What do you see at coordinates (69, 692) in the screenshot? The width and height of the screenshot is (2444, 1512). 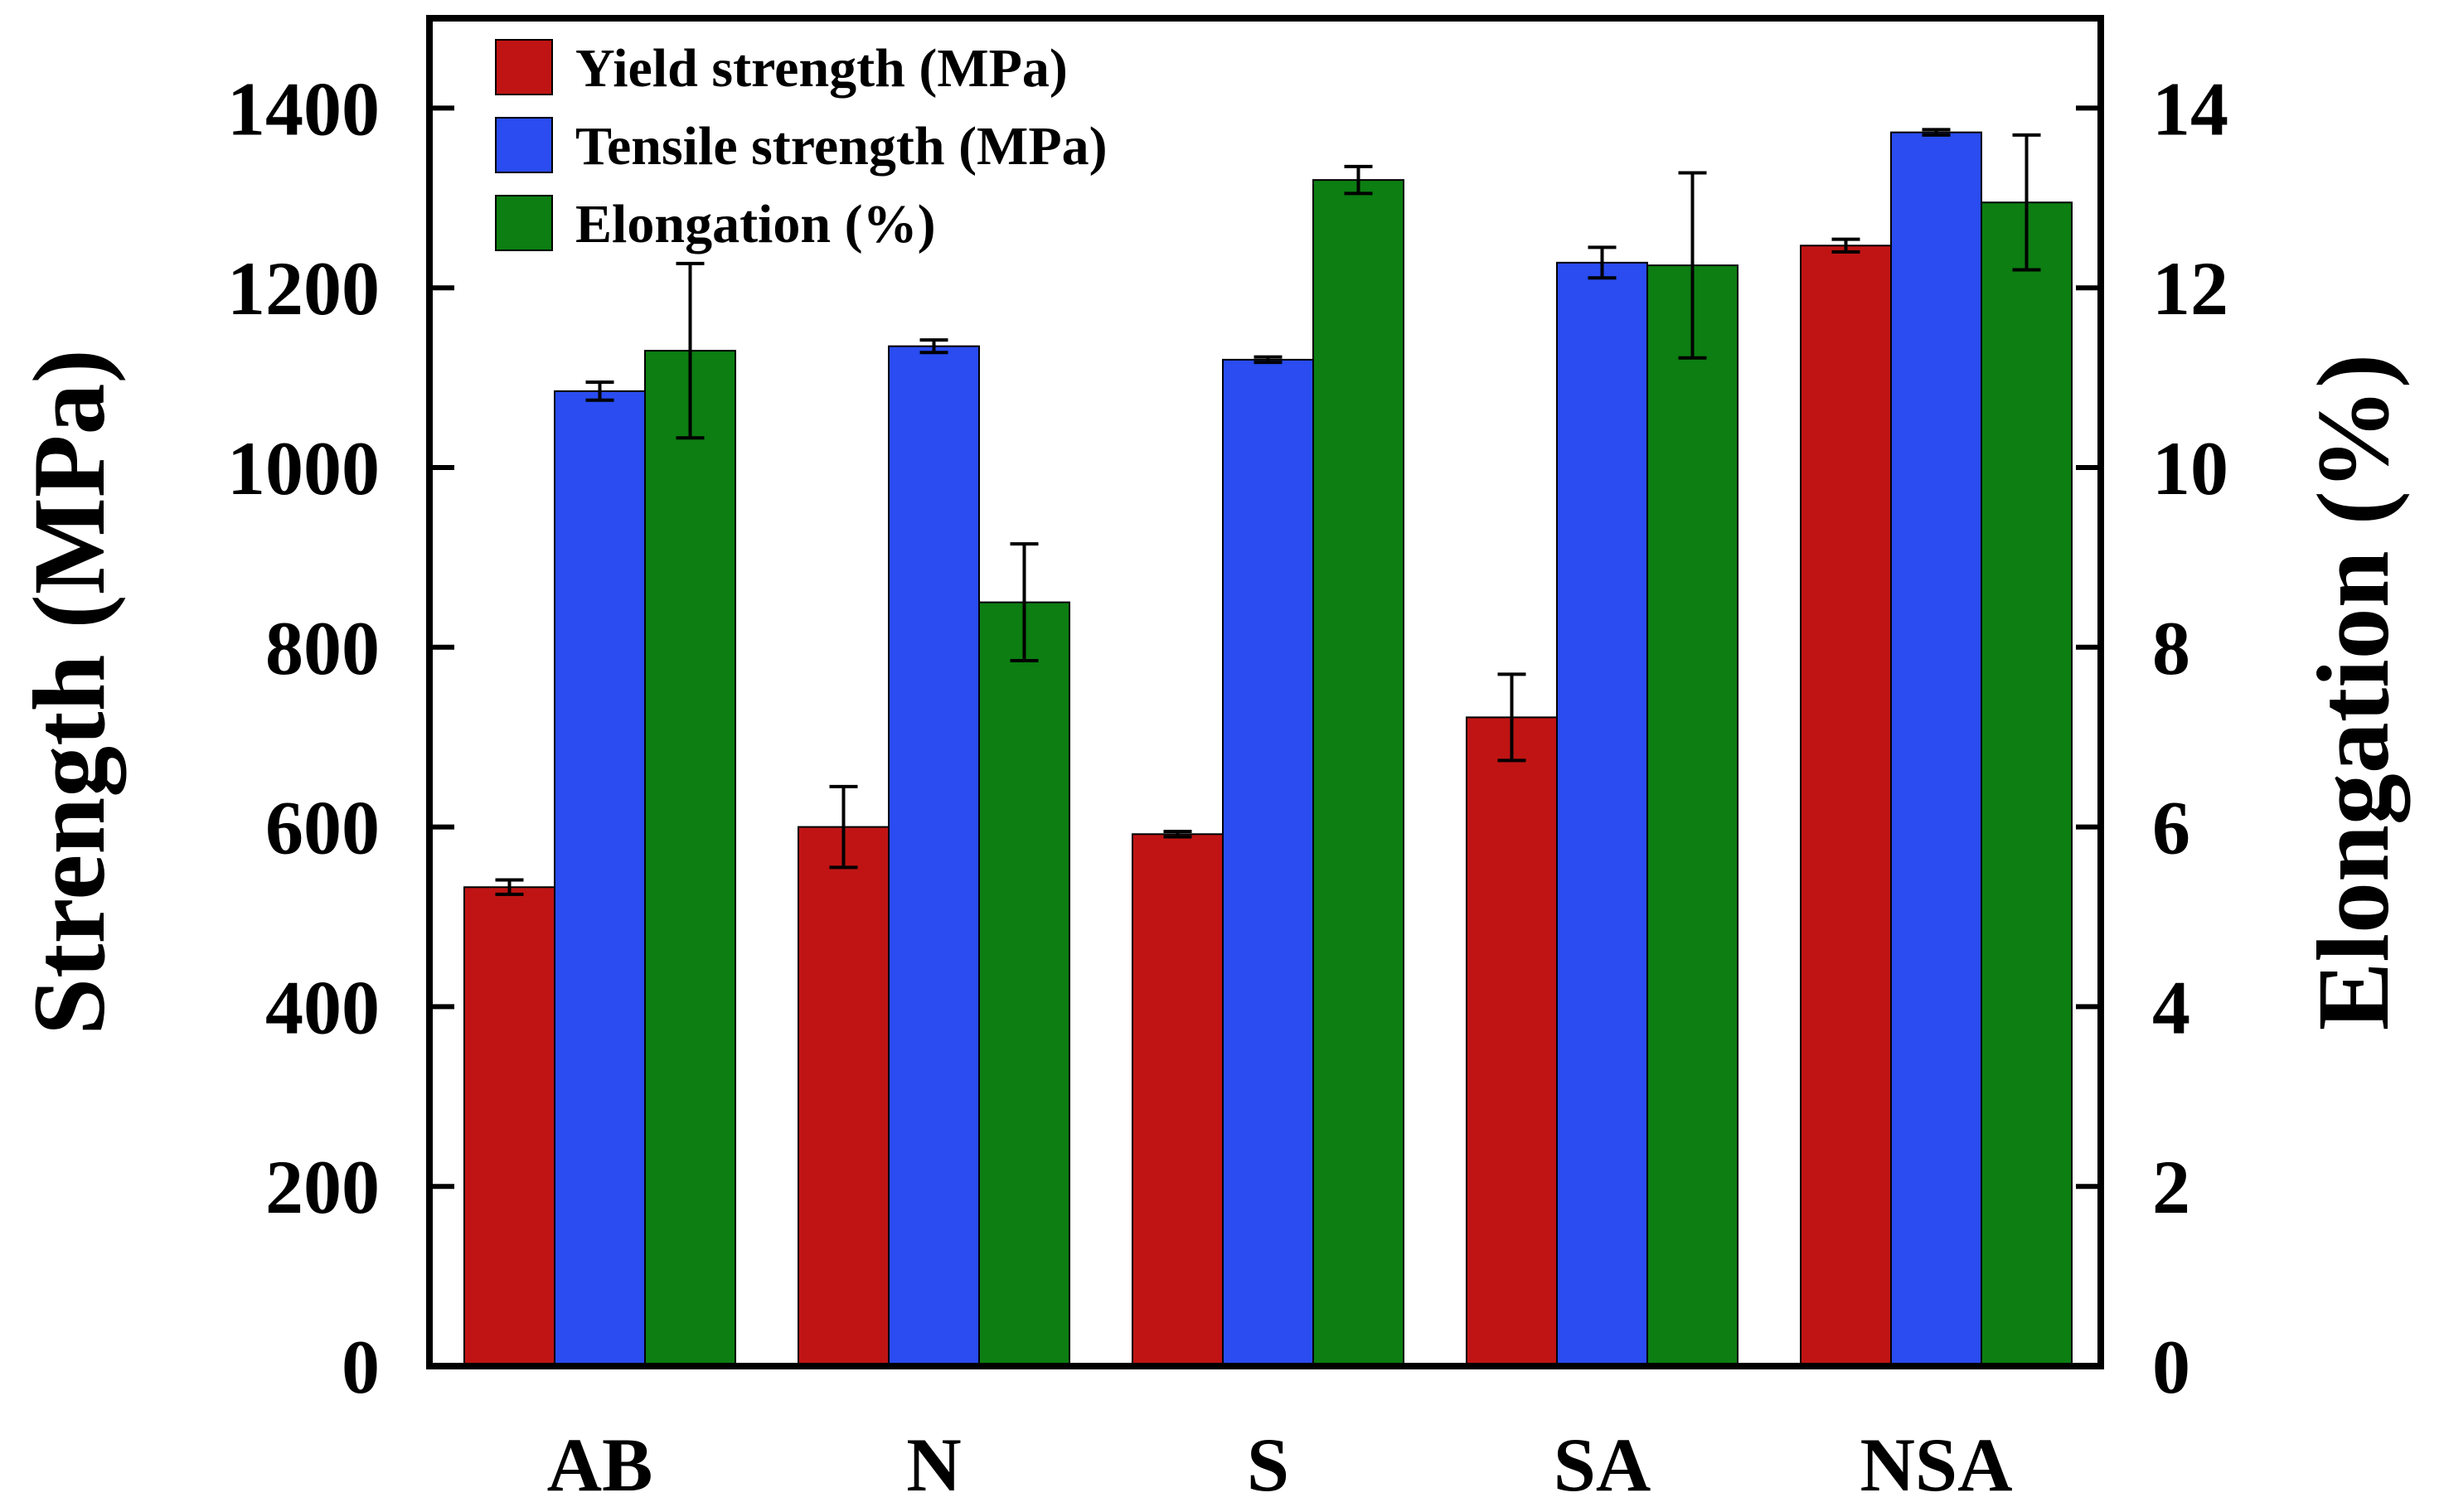 I see `left-axis-title: Strength (MPa)` at bounding box center [69, 692].